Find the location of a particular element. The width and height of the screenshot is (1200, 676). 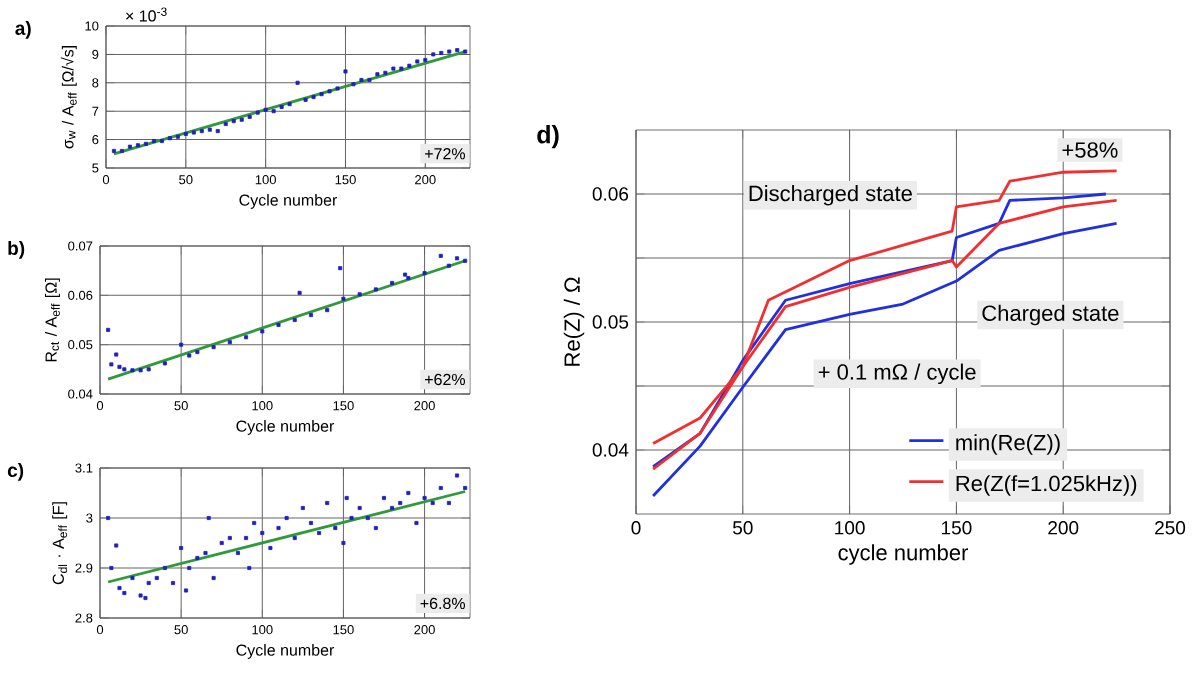

x-tick-label: 250 is located at coordinates (1170, 528).